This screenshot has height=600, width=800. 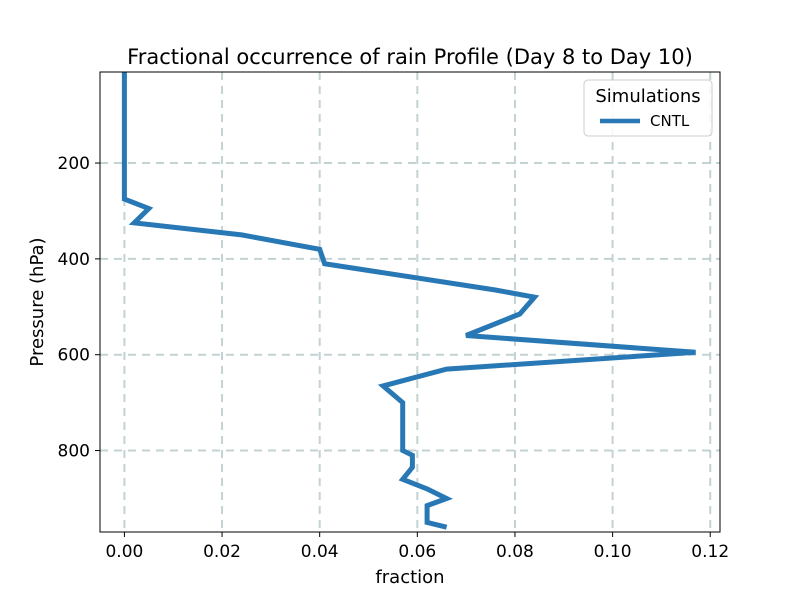 What do you see at coordinates (417, 552) in the screenshot?
I see `x-tick-label: 0.06` at bounding box center [417, 552].